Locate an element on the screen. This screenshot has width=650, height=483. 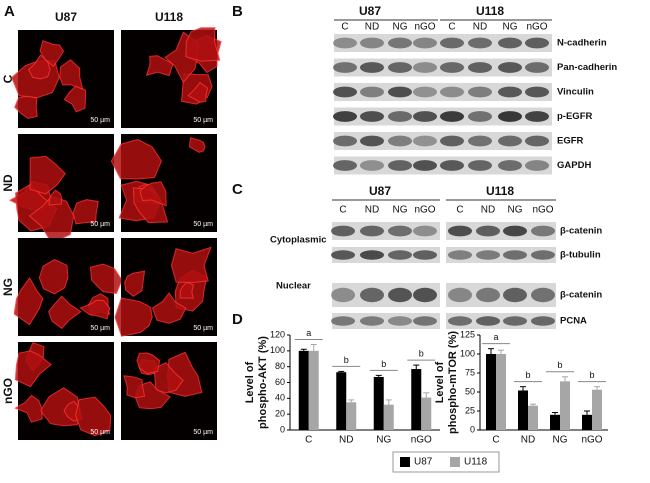
protein-label: β-catenin is located at coordinates (581, 295).